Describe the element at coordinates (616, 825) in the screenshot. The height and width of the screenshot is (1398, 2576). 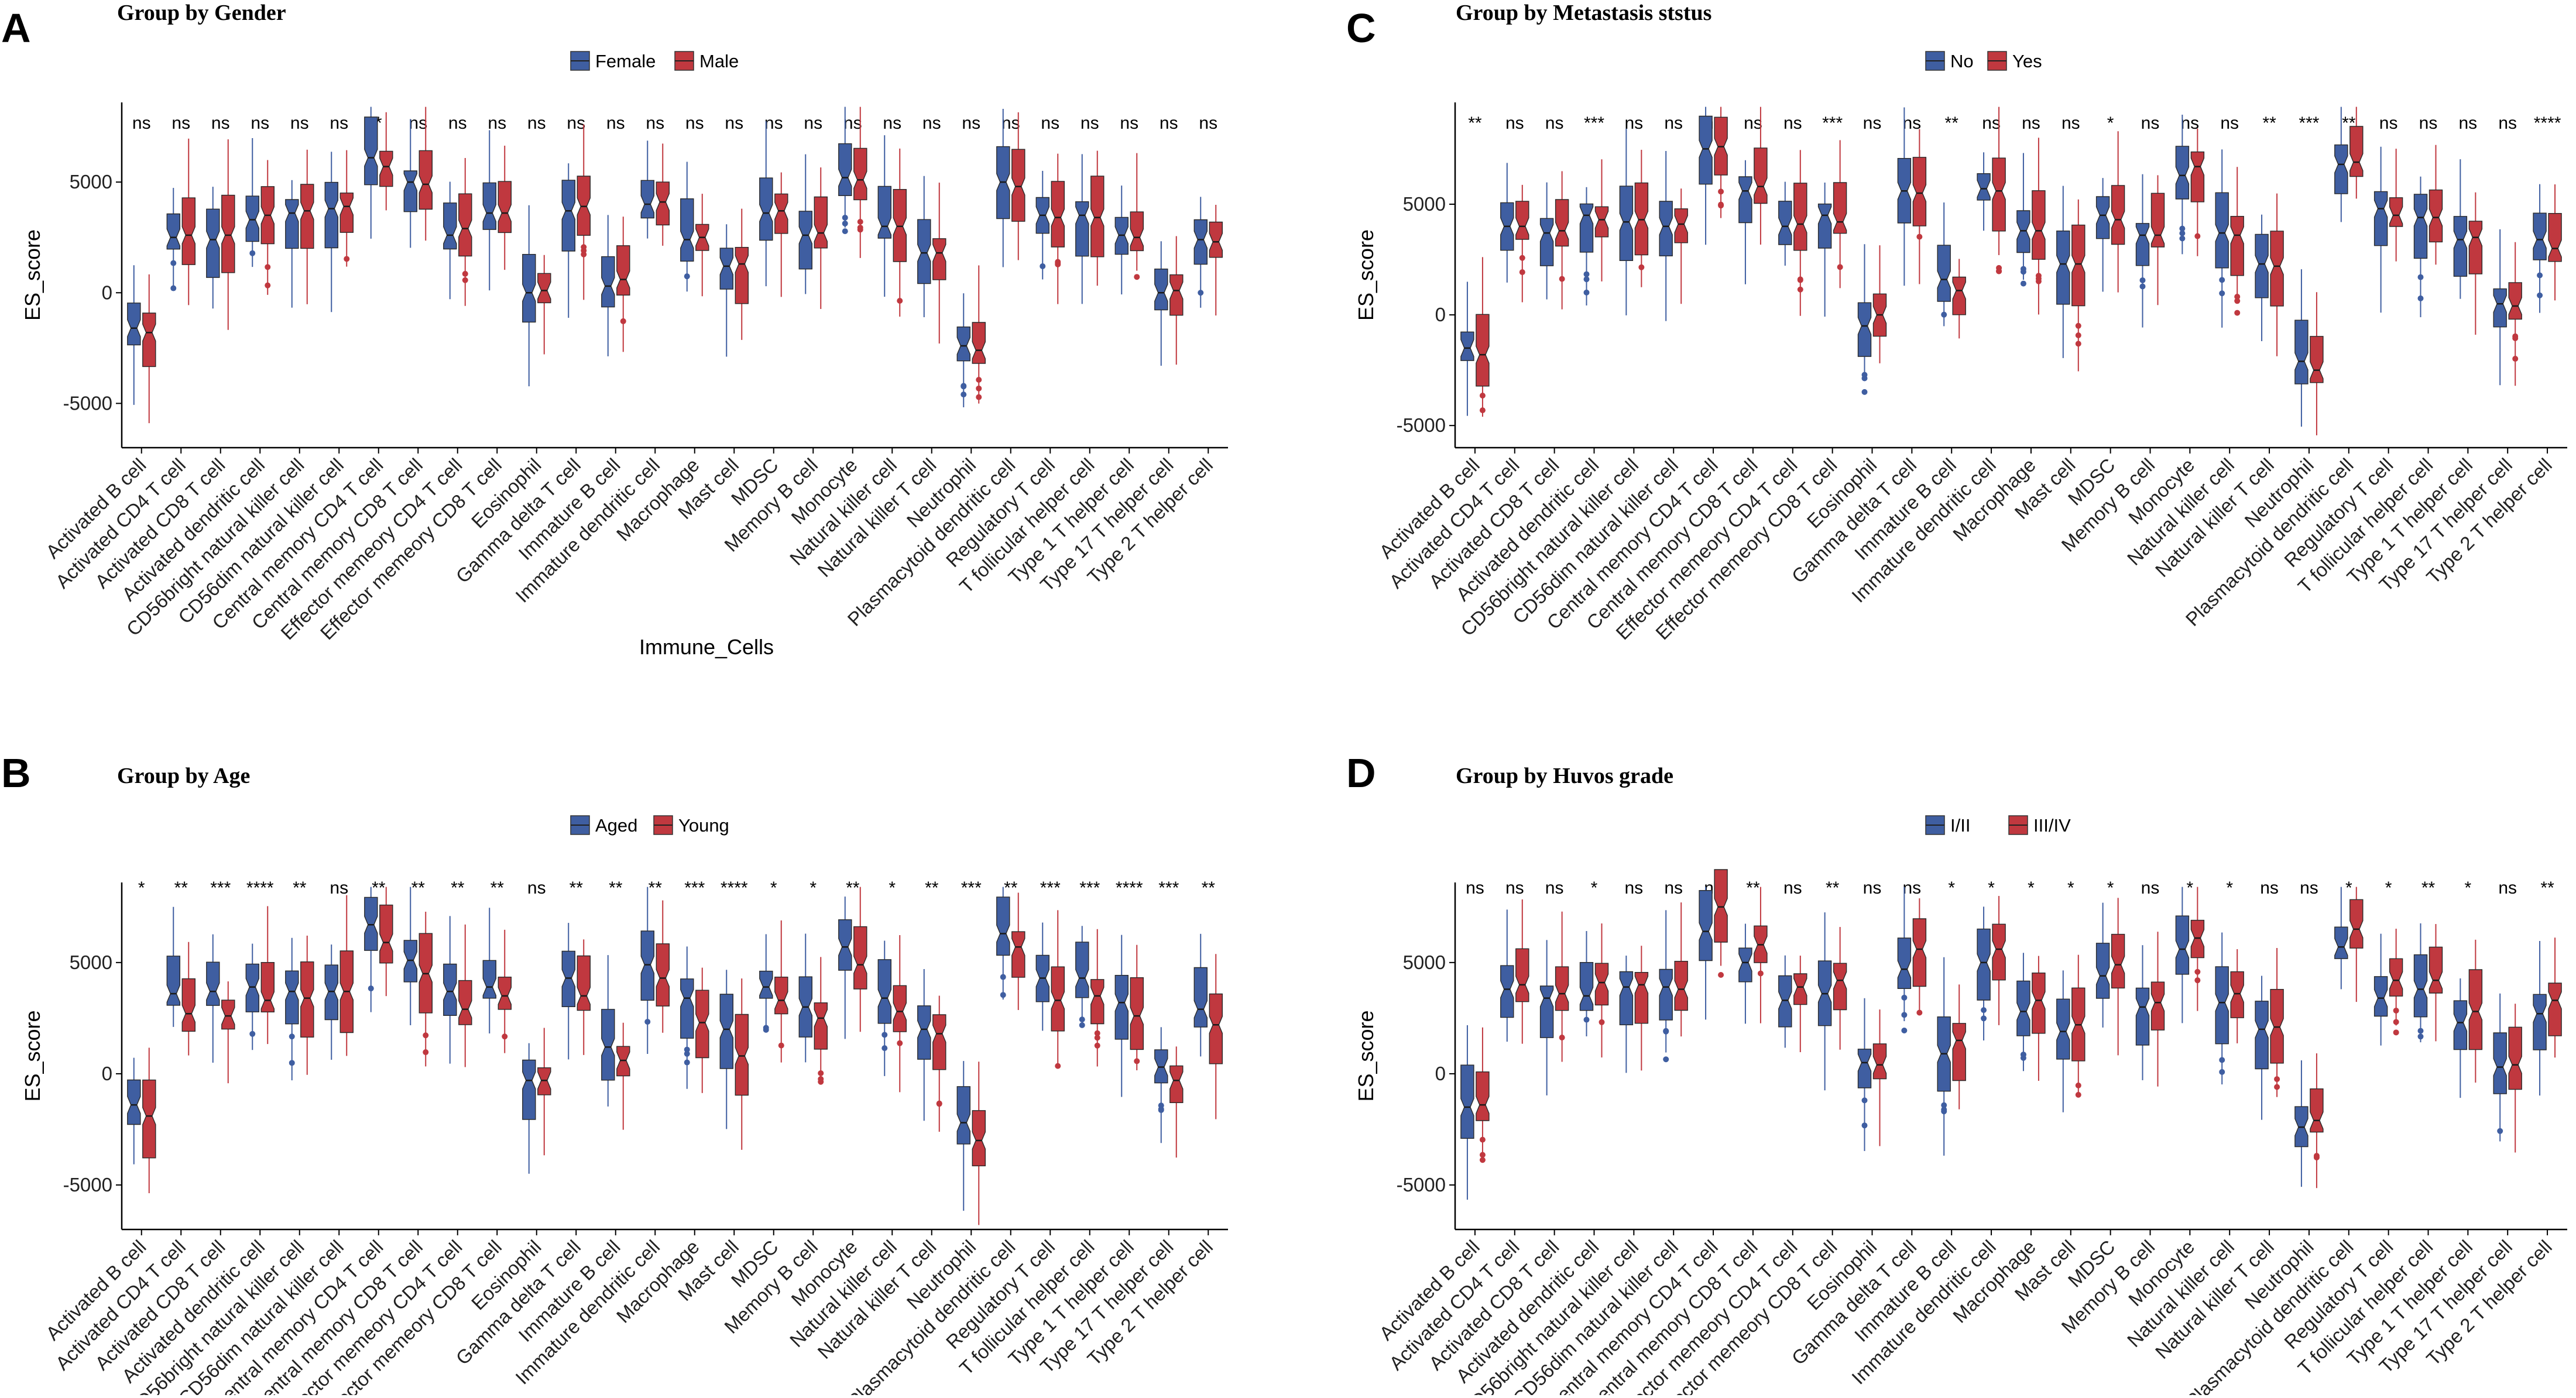
I see `legend-label: Aged` at that location.